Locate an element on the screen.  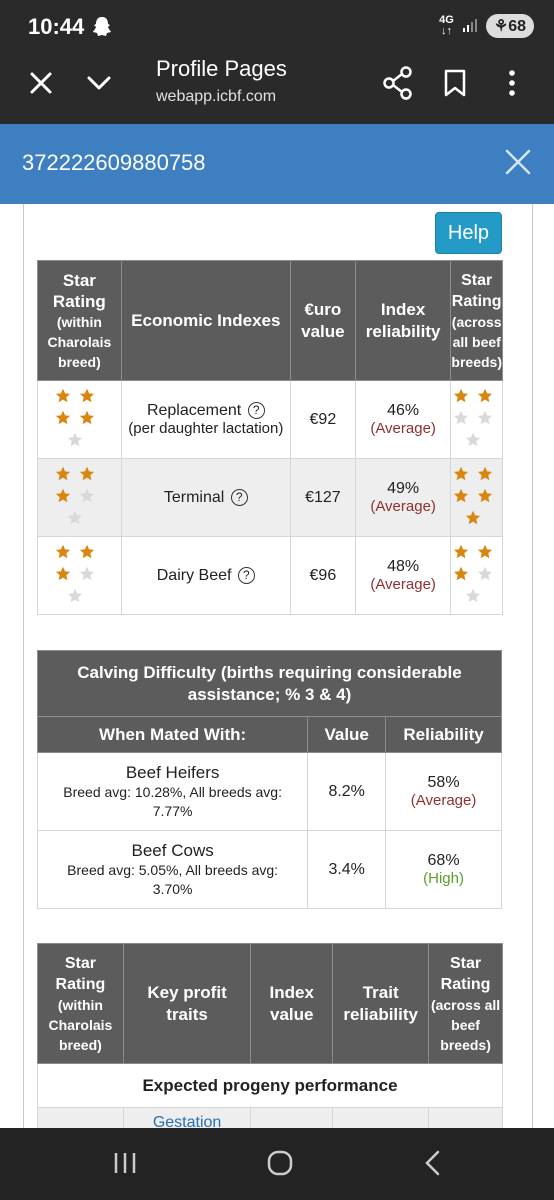
calving-reliability: 68% (High) is located at coordinates (443, 869).